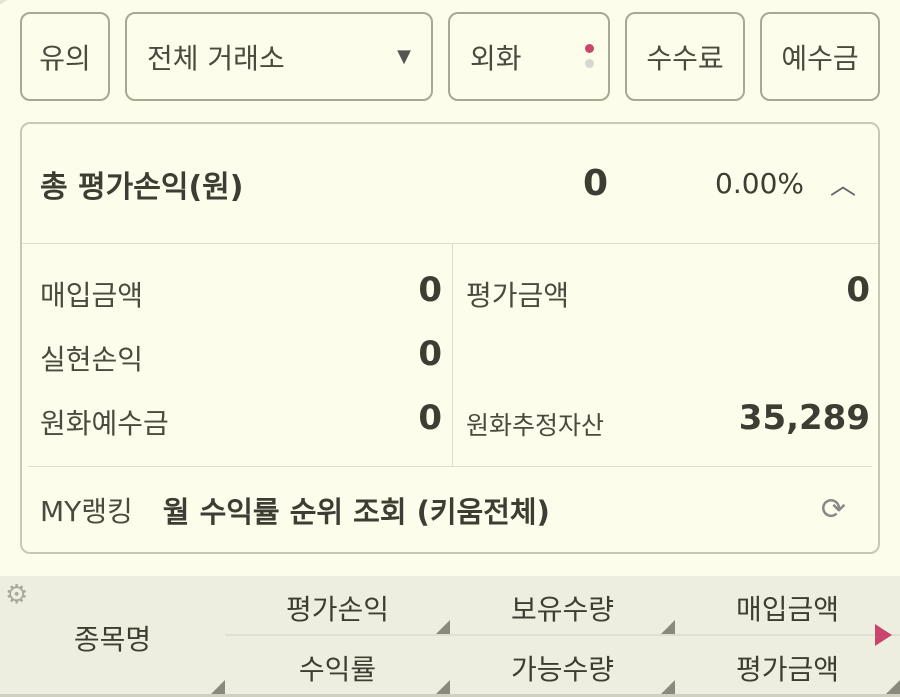  What do you see at coordinates (842, 186) in the screenshot?
I see `collapse-chevron-icon: ︿` at bounding box center [842, 186].